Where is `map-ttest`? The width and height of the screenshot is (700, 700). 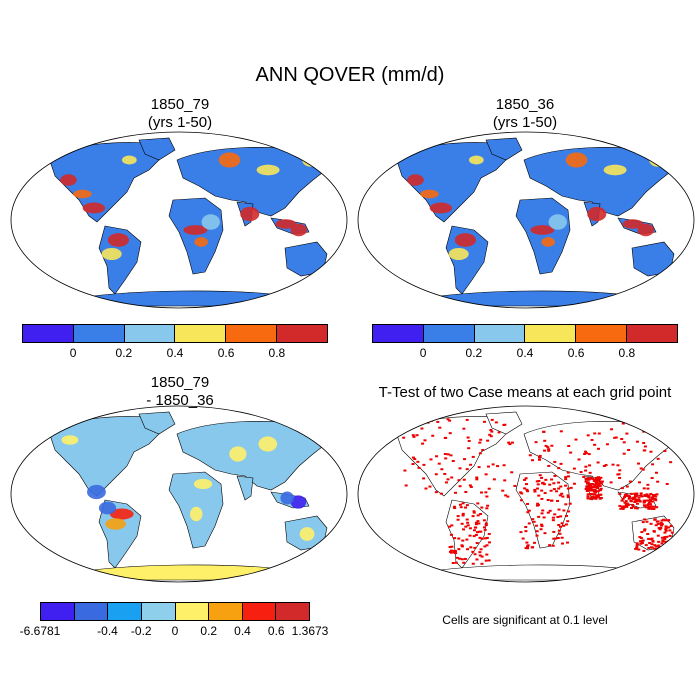 map-ttest is located at coordinates (526, 494).